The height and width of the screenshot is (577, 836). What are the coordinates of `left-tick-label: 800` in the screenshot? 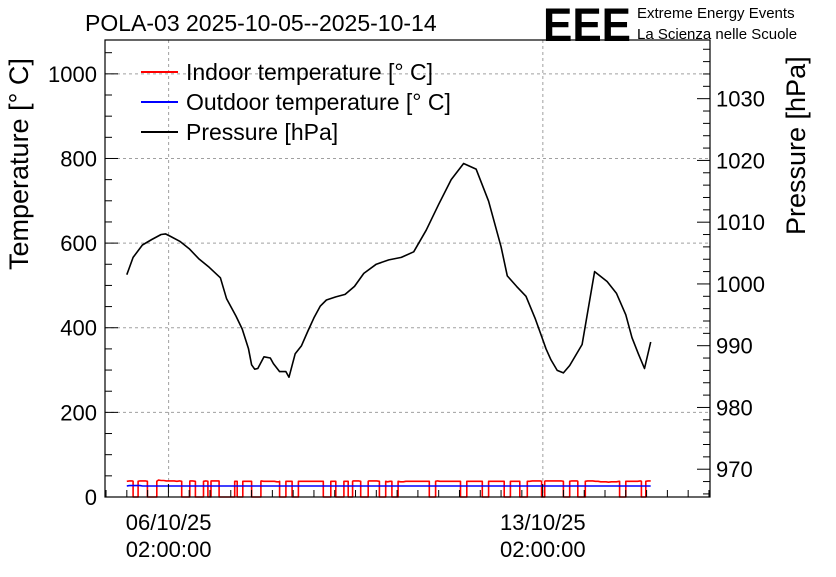 It's located at (78, 158).